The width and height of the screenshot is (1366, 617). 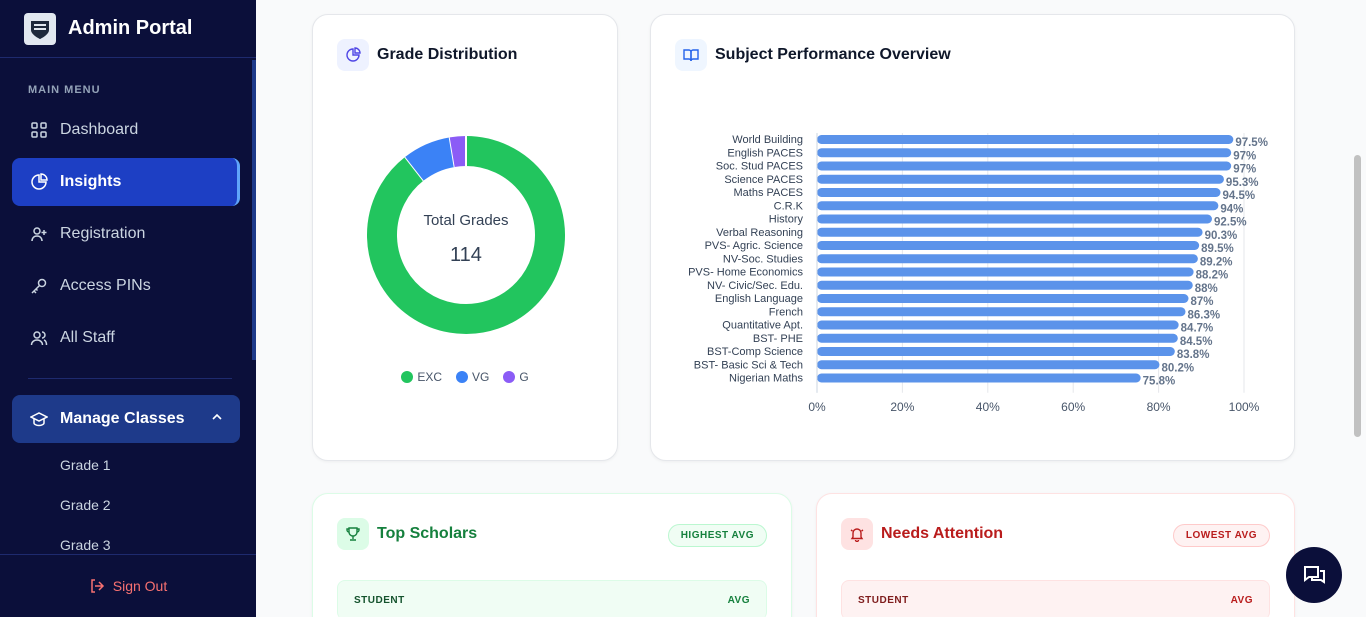 I want to click on sidebar-item-registration: Registration, so click(x=126, y=234).